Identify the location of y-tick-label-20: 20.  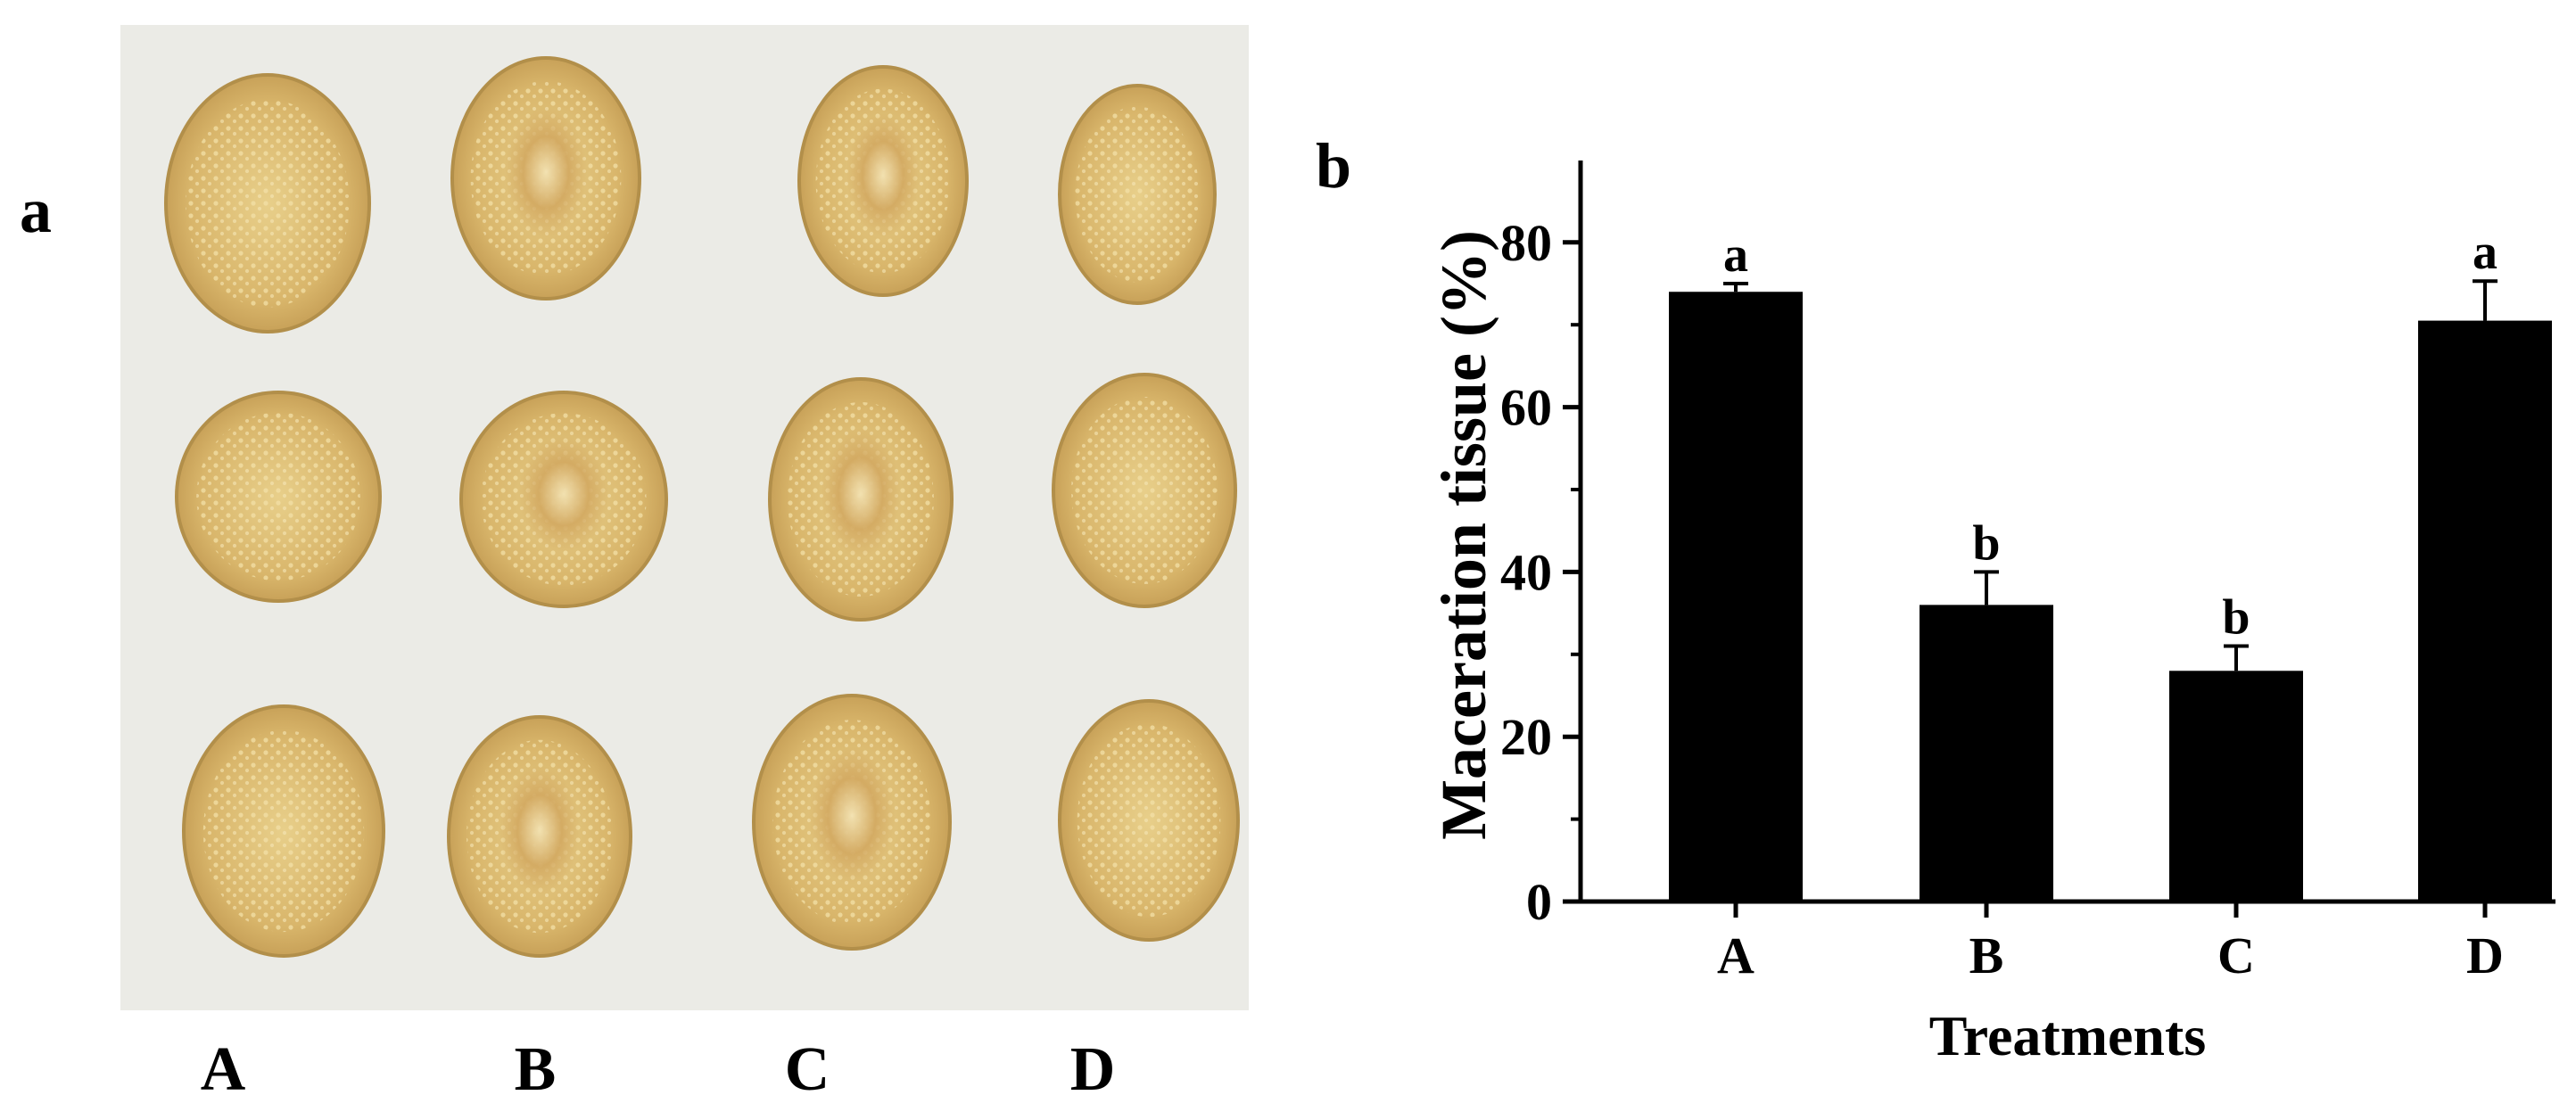
(1526, 737).